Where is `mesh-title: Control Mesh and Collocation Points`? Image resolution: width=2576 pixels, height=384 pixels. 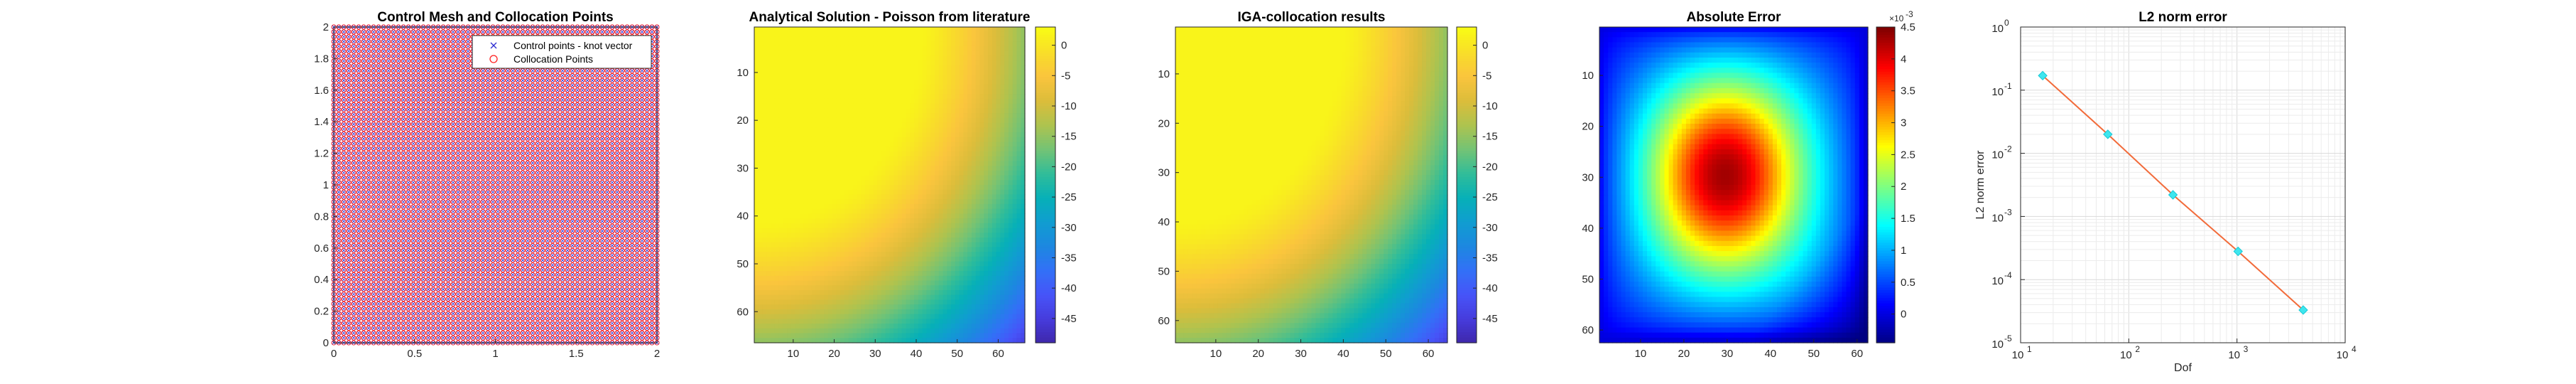
mesh-title: Control Mesh and Collocation Points is located at coordinates (495, 17).